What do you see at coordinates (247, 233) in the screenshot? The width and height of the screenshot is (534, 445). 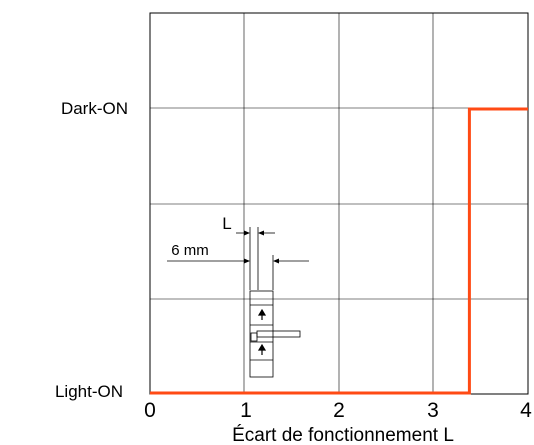 I see `inset-l-arrow-left` at bounding box center [247, 233].